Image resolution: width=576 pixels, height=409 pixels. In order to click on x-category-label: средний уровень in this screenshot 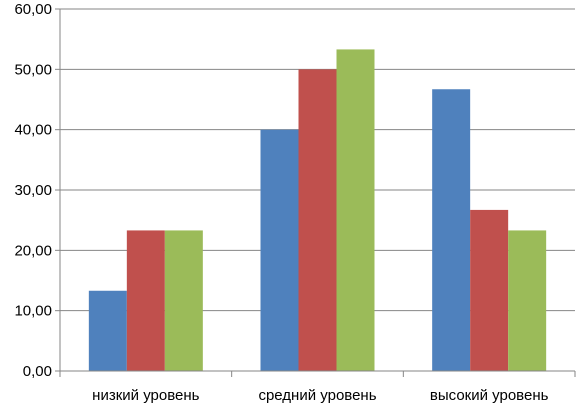, I will do `click(317, 395)`.